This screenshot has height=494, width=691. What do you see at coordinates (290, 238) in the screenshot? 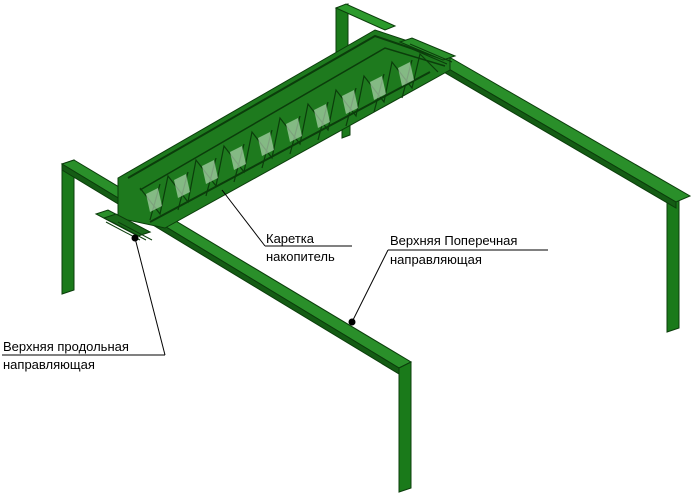
I see `callout-carriage-line1: Каретка` at bounding box center [290, 238].